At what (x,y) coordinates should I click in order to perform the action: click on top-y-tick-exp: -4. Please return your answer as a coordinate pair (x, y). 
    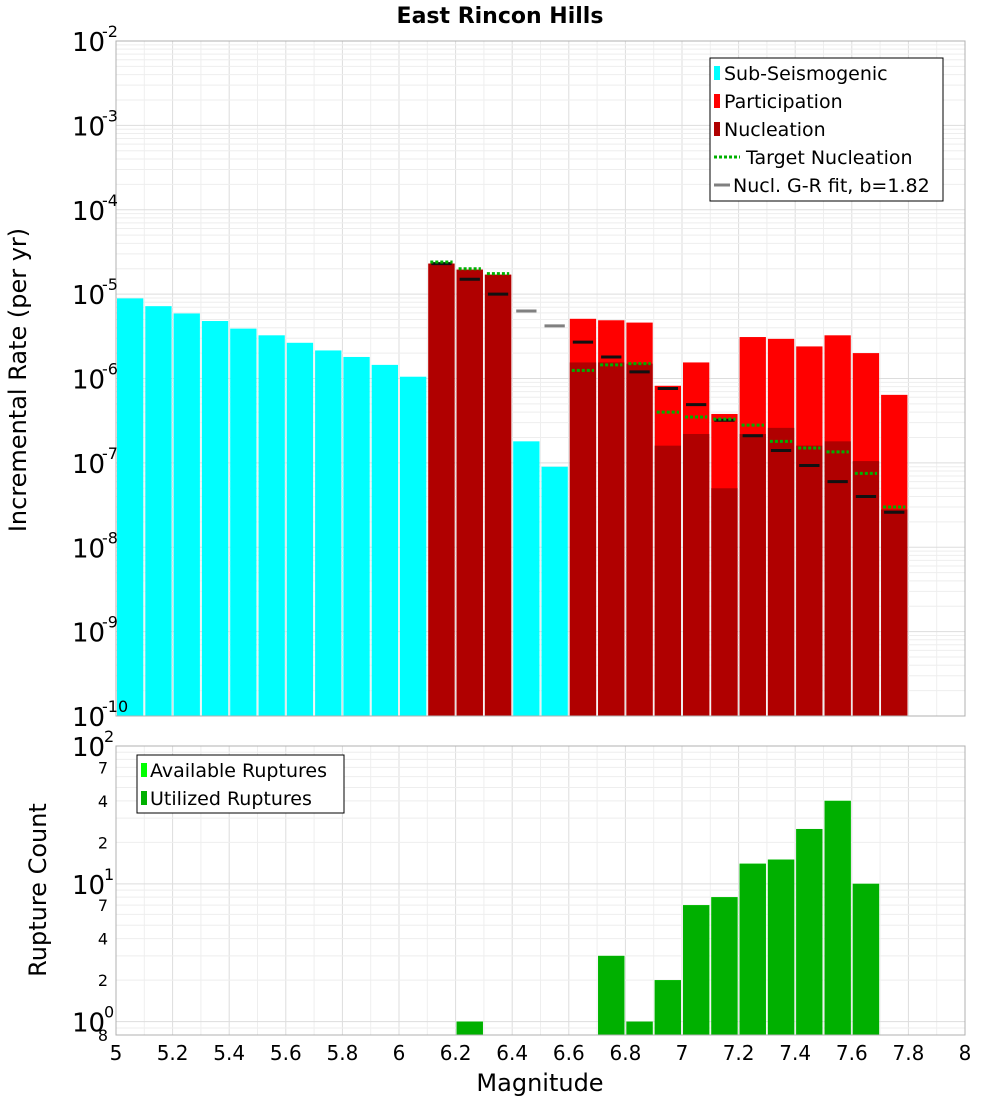
    Looking at the image, I should click on (110, 200).